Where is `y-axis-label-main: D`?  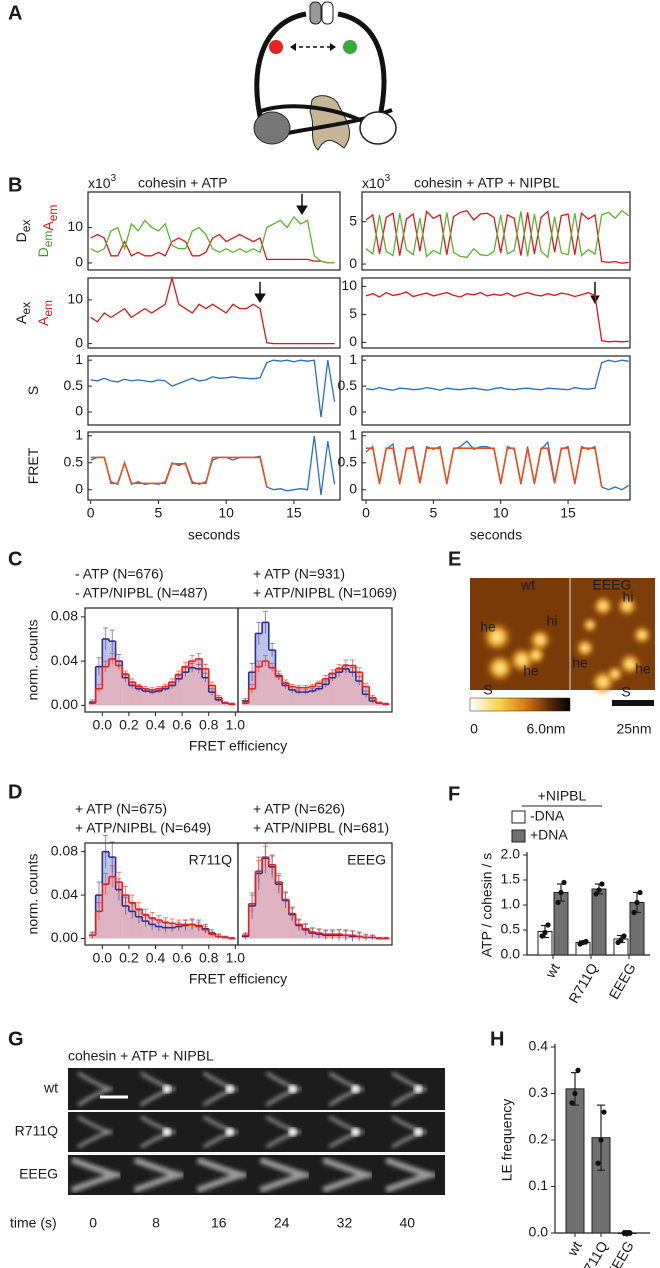
y-axis-label-main: D is located at coordinates (43, 252).